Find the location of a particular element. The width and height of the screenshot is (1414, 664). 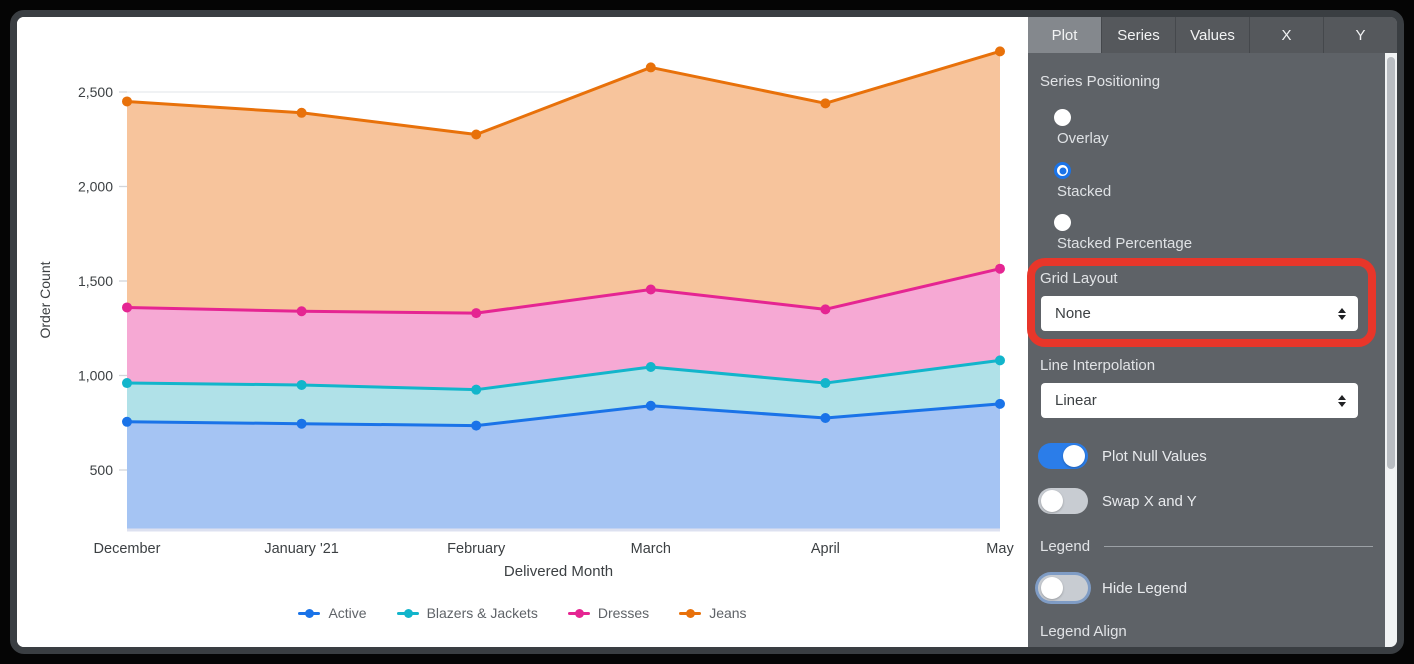

legend-item-dresses: Dresses is located at coordinates (608, 613).